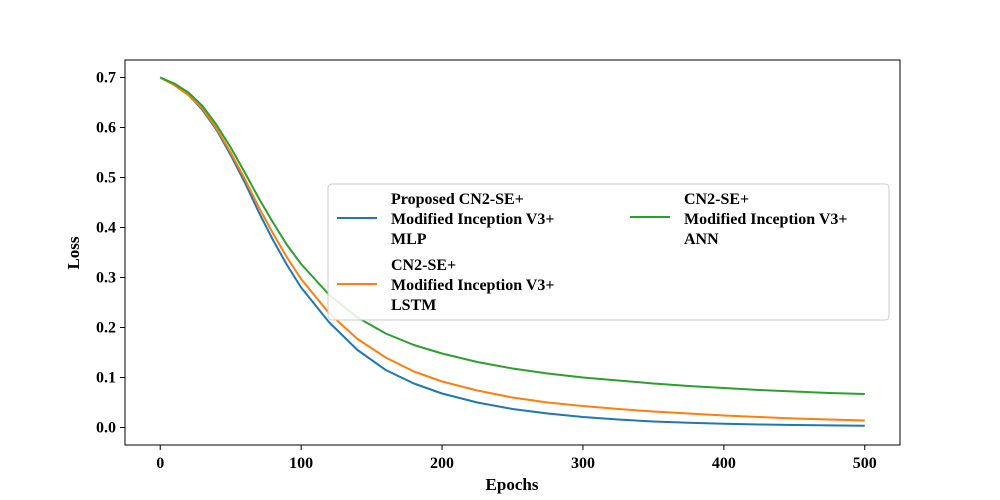 The width and height of the screenshot is (1000, 500). I want to click on x-tick-label: 0, so click(160, 463).